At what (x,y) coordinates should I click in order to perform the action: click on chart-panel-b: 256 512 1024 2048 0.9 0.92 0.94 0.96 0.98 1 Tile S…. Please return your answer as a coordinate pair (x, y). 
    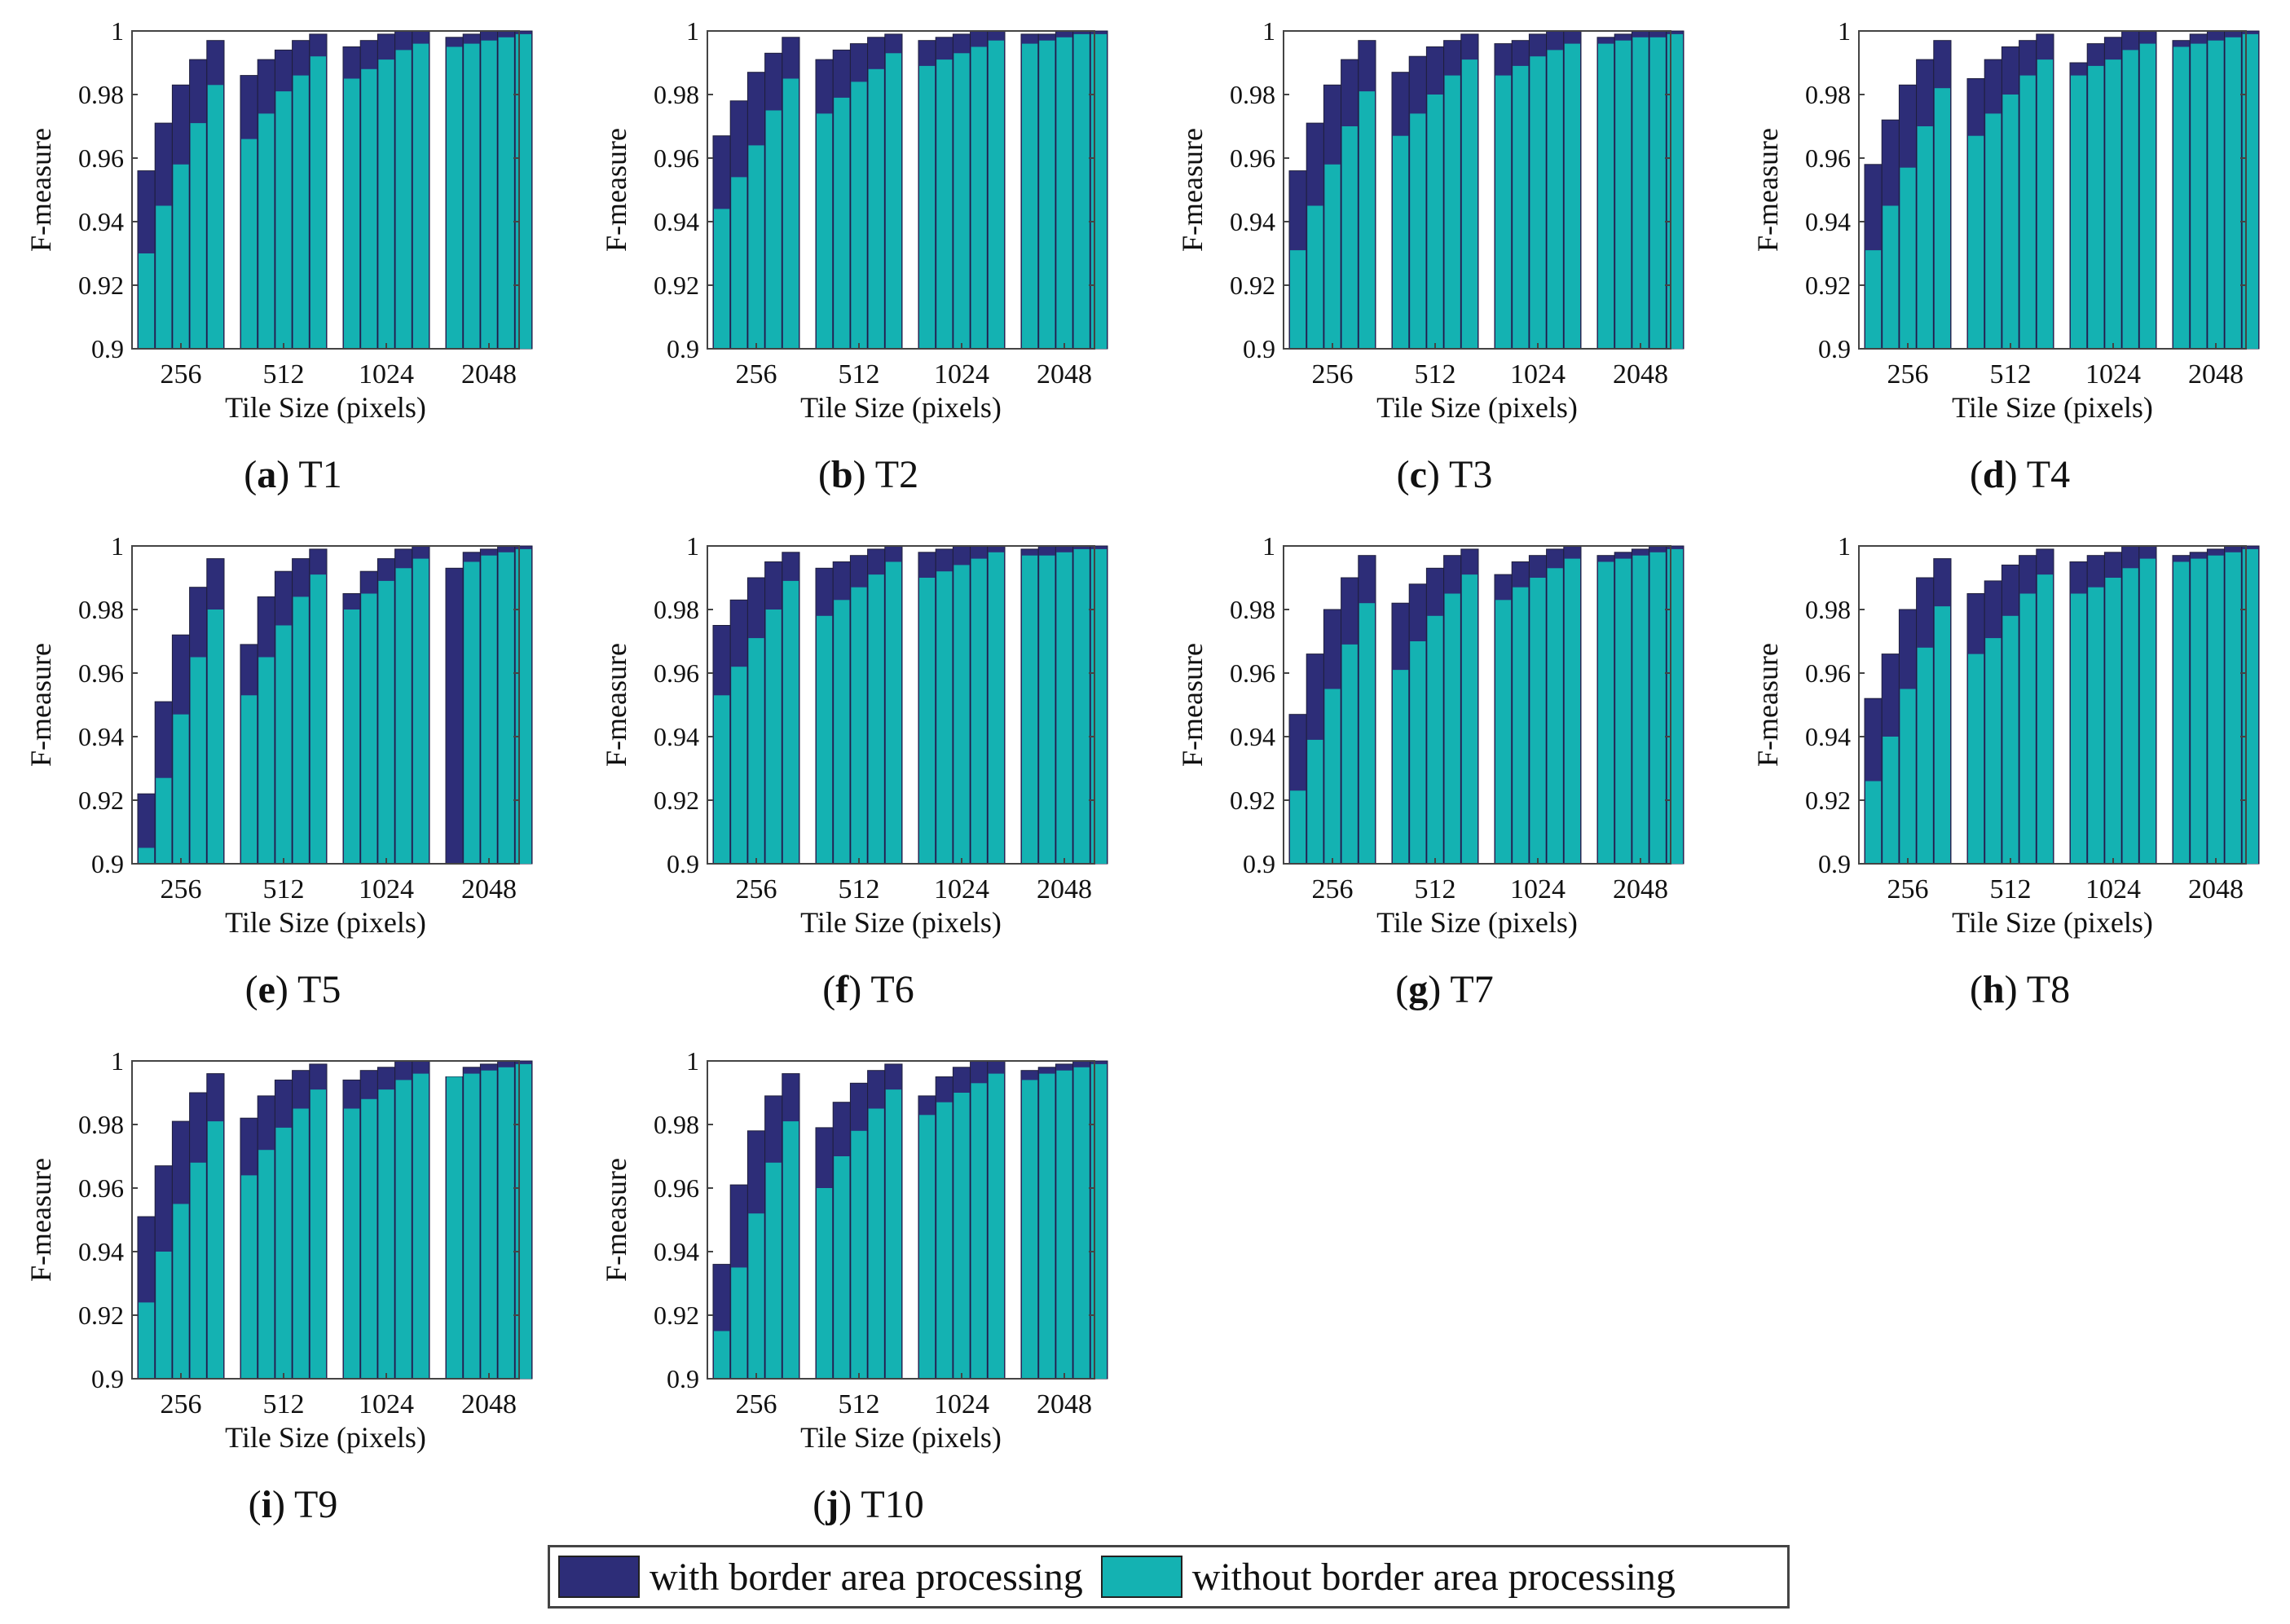
    Looking at the image, I should click on (854, 256).